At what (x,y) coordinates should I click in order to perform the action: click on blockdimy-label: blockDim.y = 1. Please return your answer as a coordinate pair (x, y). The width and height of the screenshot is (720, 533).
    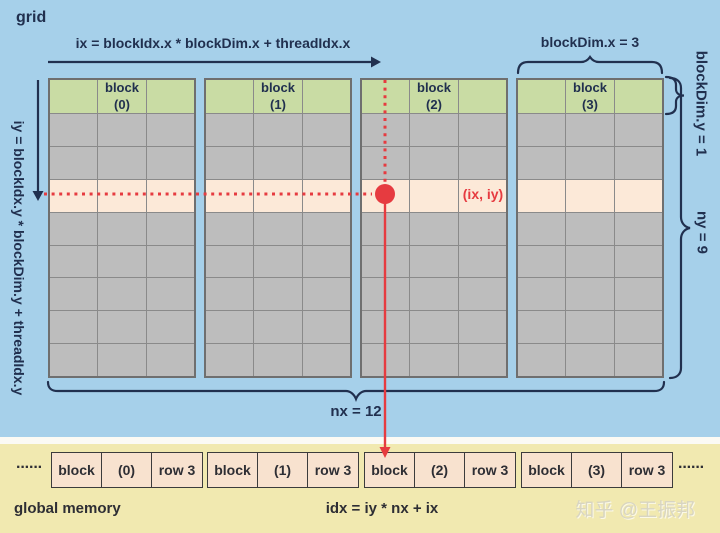
    Looking at the image, I should click on (701, 103).